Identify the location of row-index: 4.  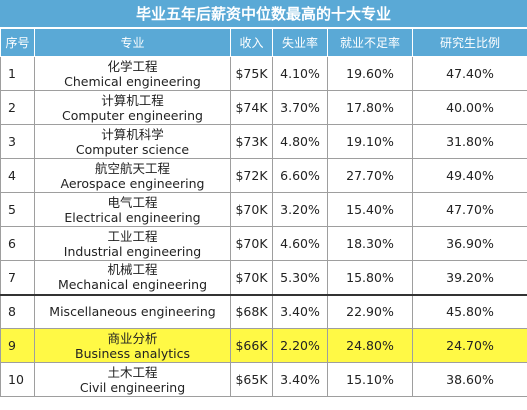
(17, 175).